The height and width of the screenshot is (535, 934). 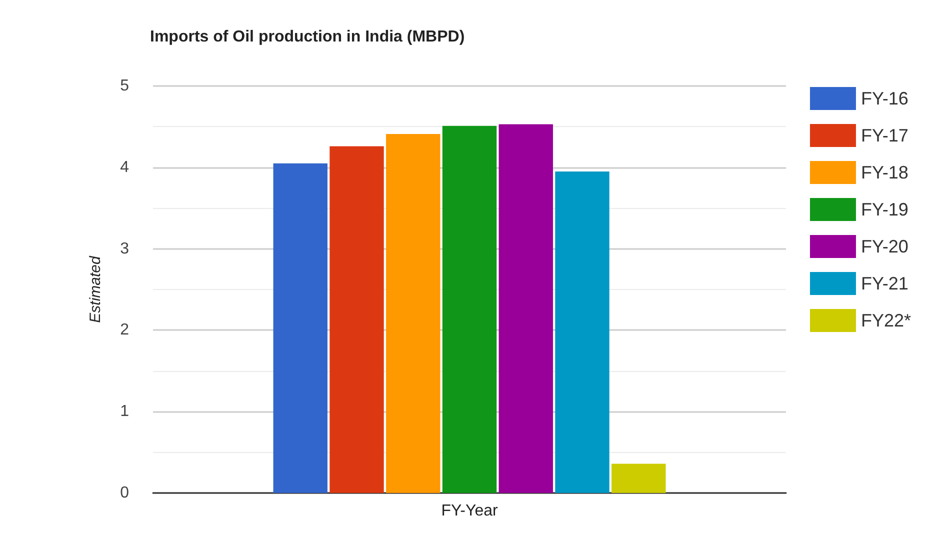 What do you see at coordinates (884, 136) in the screenshot?
I see `legend-label: FY-17` at bounding box center [884, 136].